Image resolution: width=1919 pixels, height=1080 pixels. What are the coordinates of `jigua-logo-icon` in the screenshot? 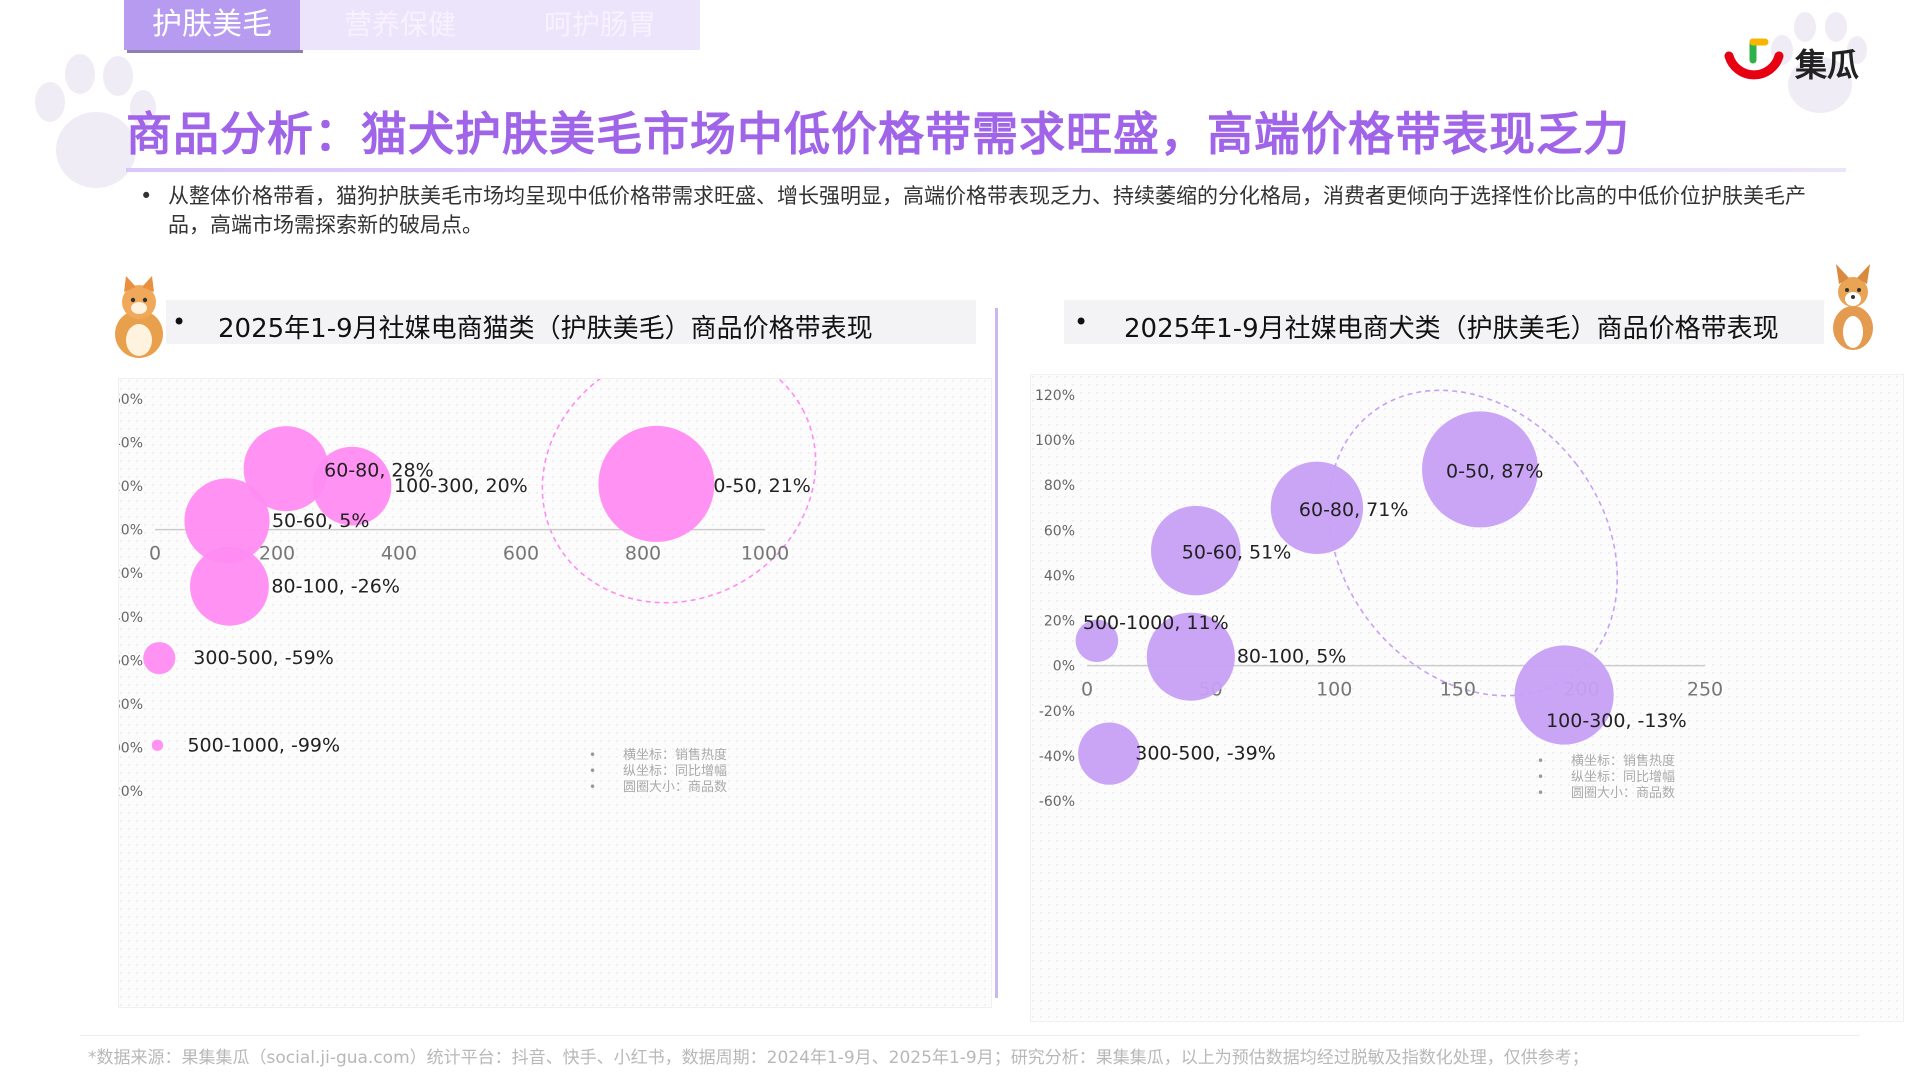 It's located at (1754, 59).